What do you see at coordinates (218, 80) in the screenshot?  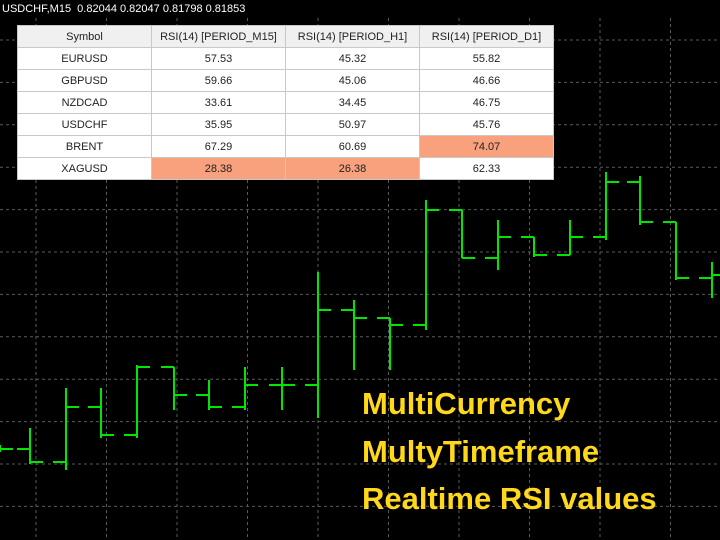 I see `rsi-cell: 59.66` at bounding box center [218, 80].